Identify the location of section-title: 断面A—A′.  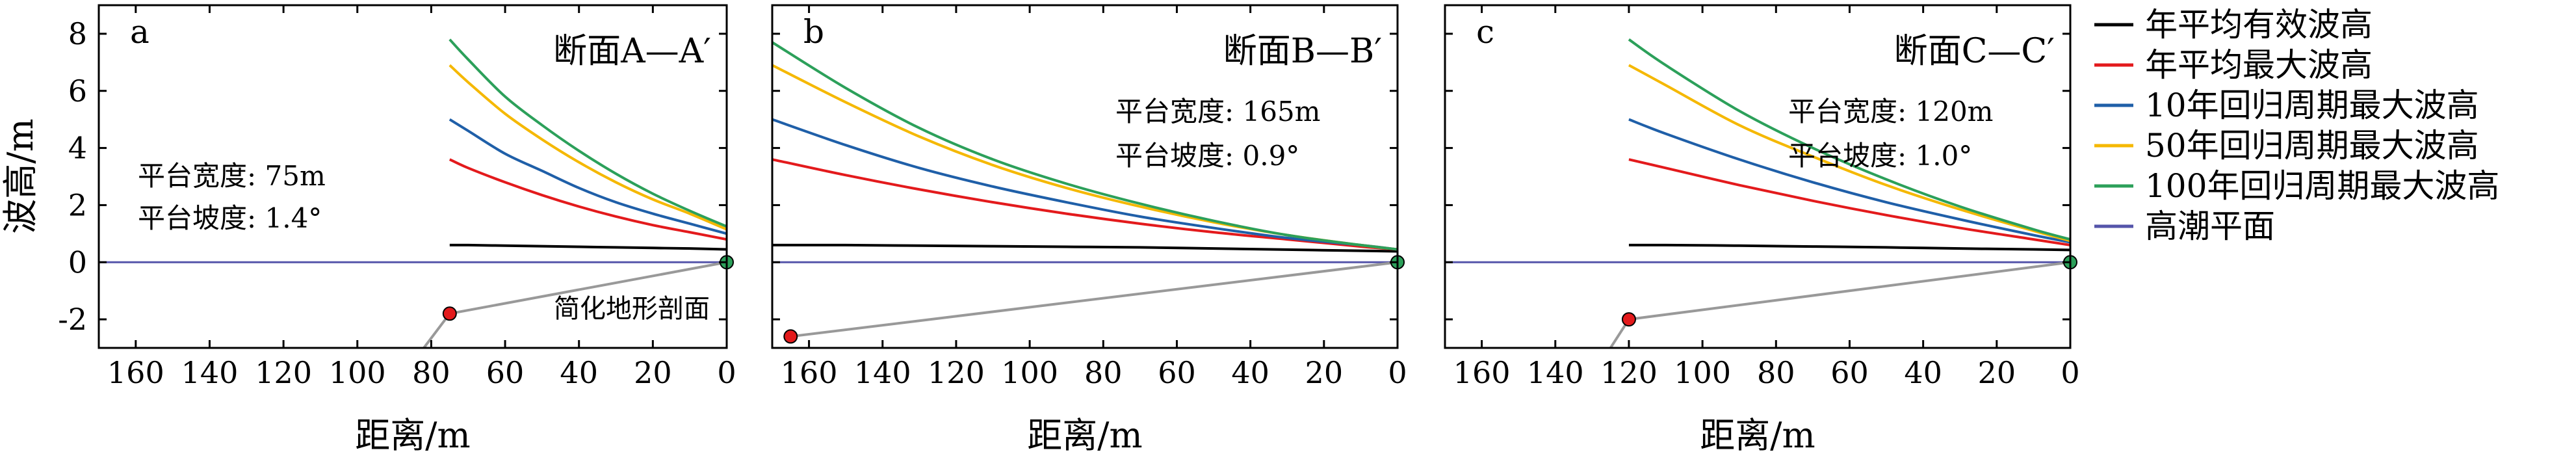
(632, 51).